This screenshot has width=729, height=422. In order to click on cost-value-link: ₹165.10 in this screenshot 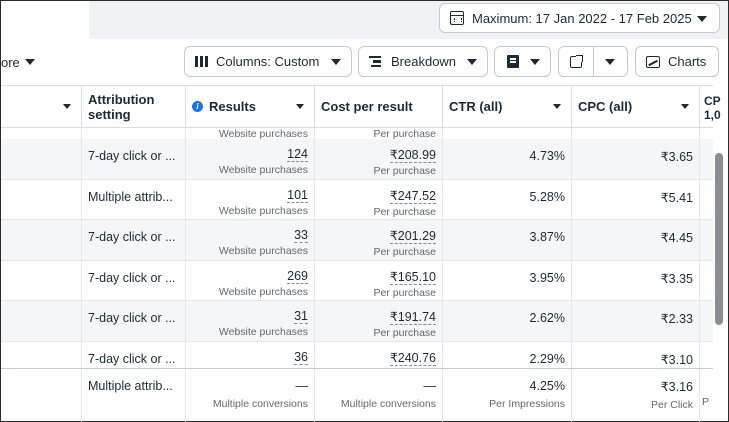, I will do `click(412, 277)`.